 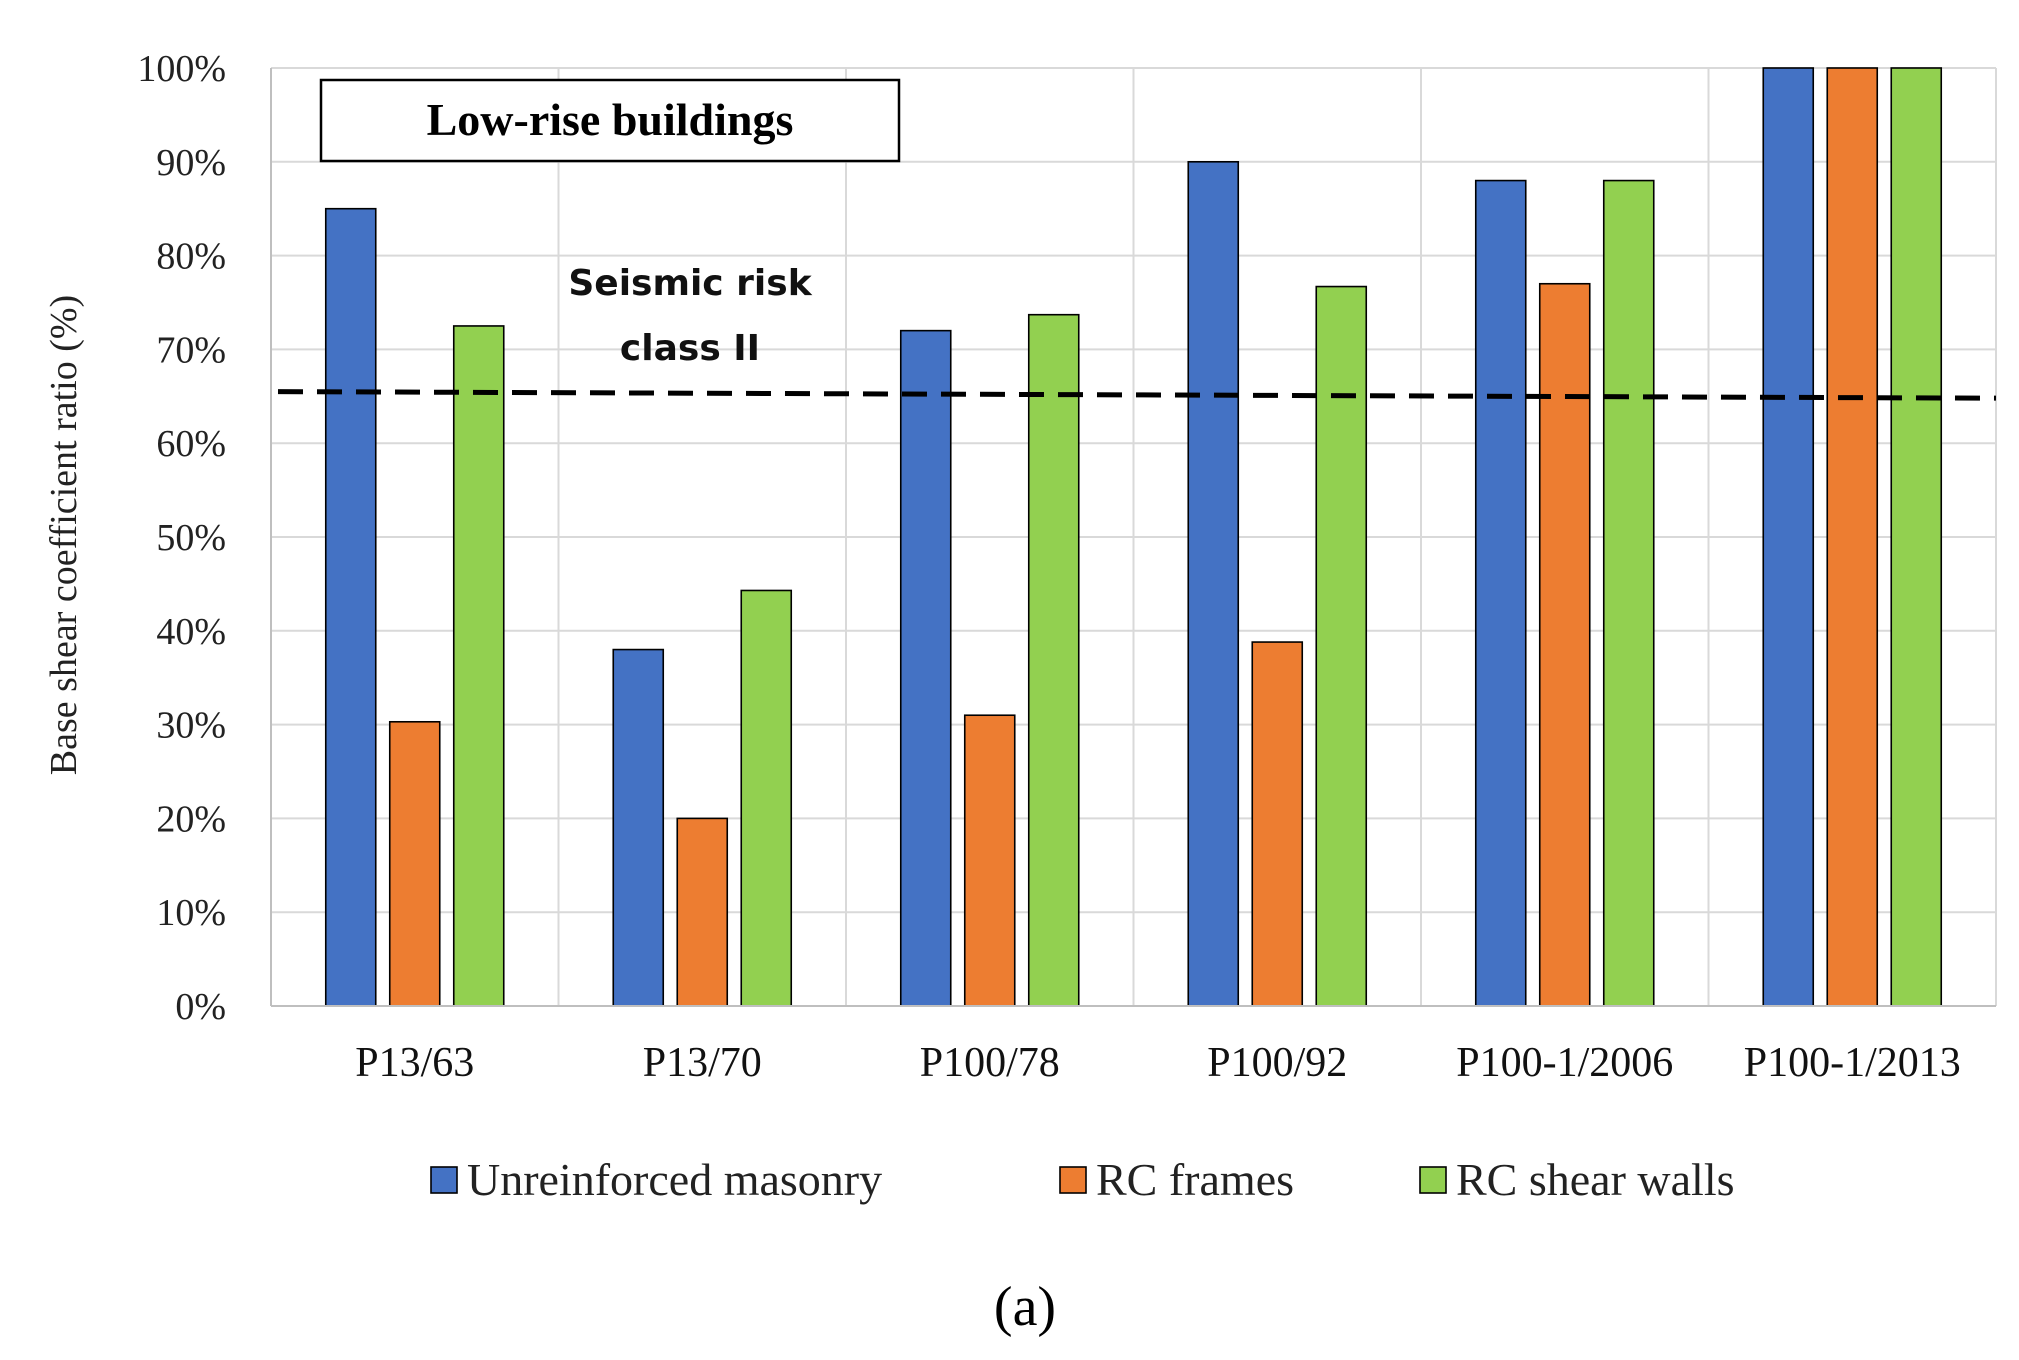 I want to click on y-tick-label: 20%, so click(x=191, y=819).